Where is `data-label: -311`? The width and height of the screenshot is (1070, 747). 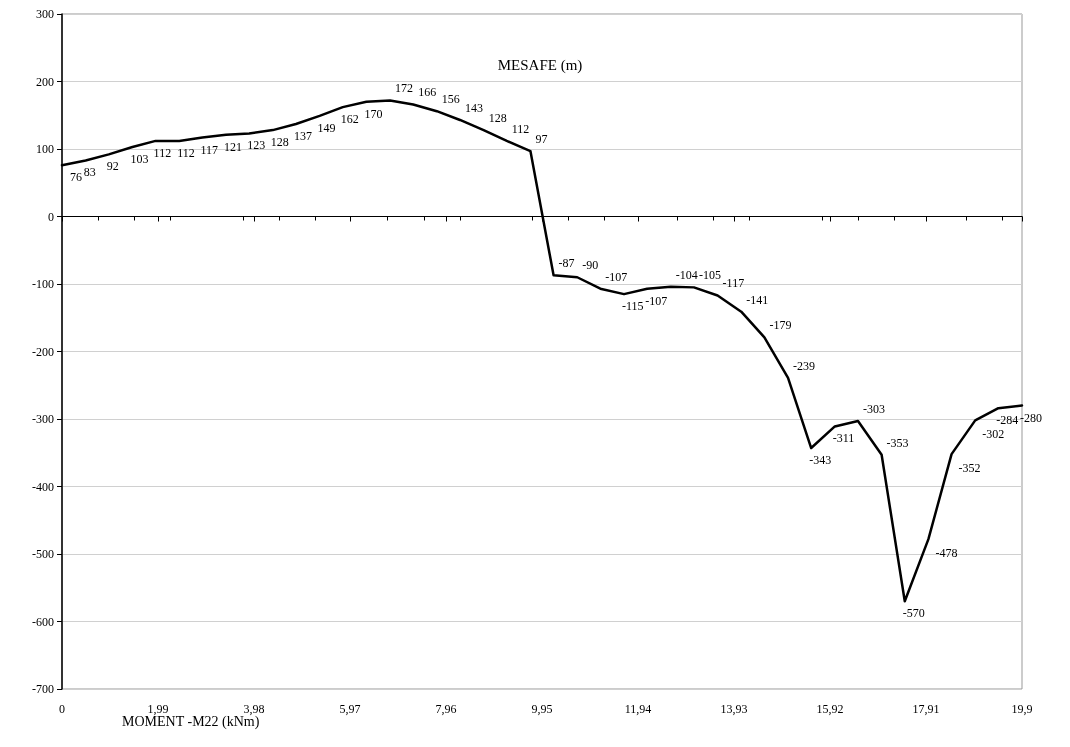 data-label: -311 is located at coordinates (843, 438).